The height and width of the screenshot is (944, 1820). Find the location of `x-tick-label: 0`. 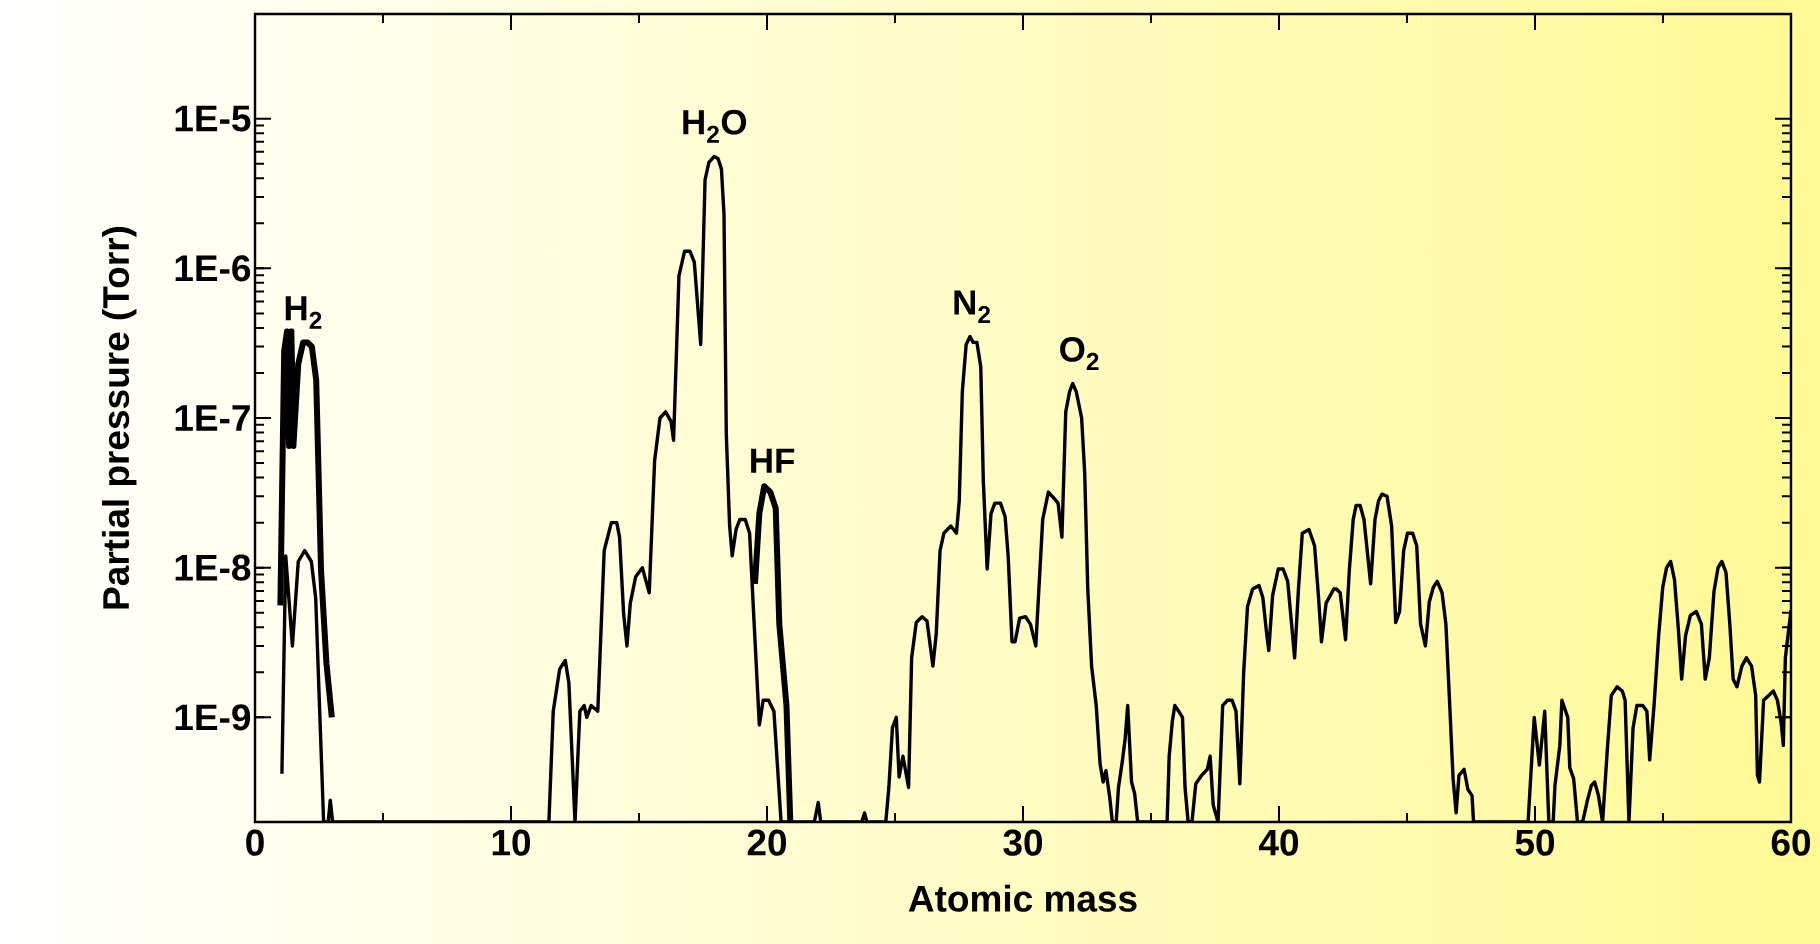

x-tick-label: 0 is located at coordinates (255, 842).